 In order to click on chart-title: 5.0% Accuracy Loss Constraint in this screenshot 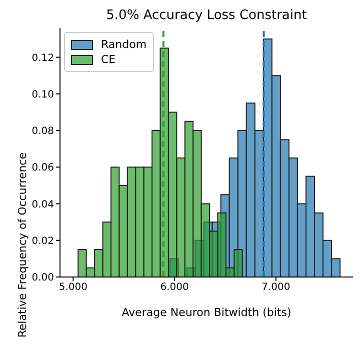, I will do `click(206, 15)`.